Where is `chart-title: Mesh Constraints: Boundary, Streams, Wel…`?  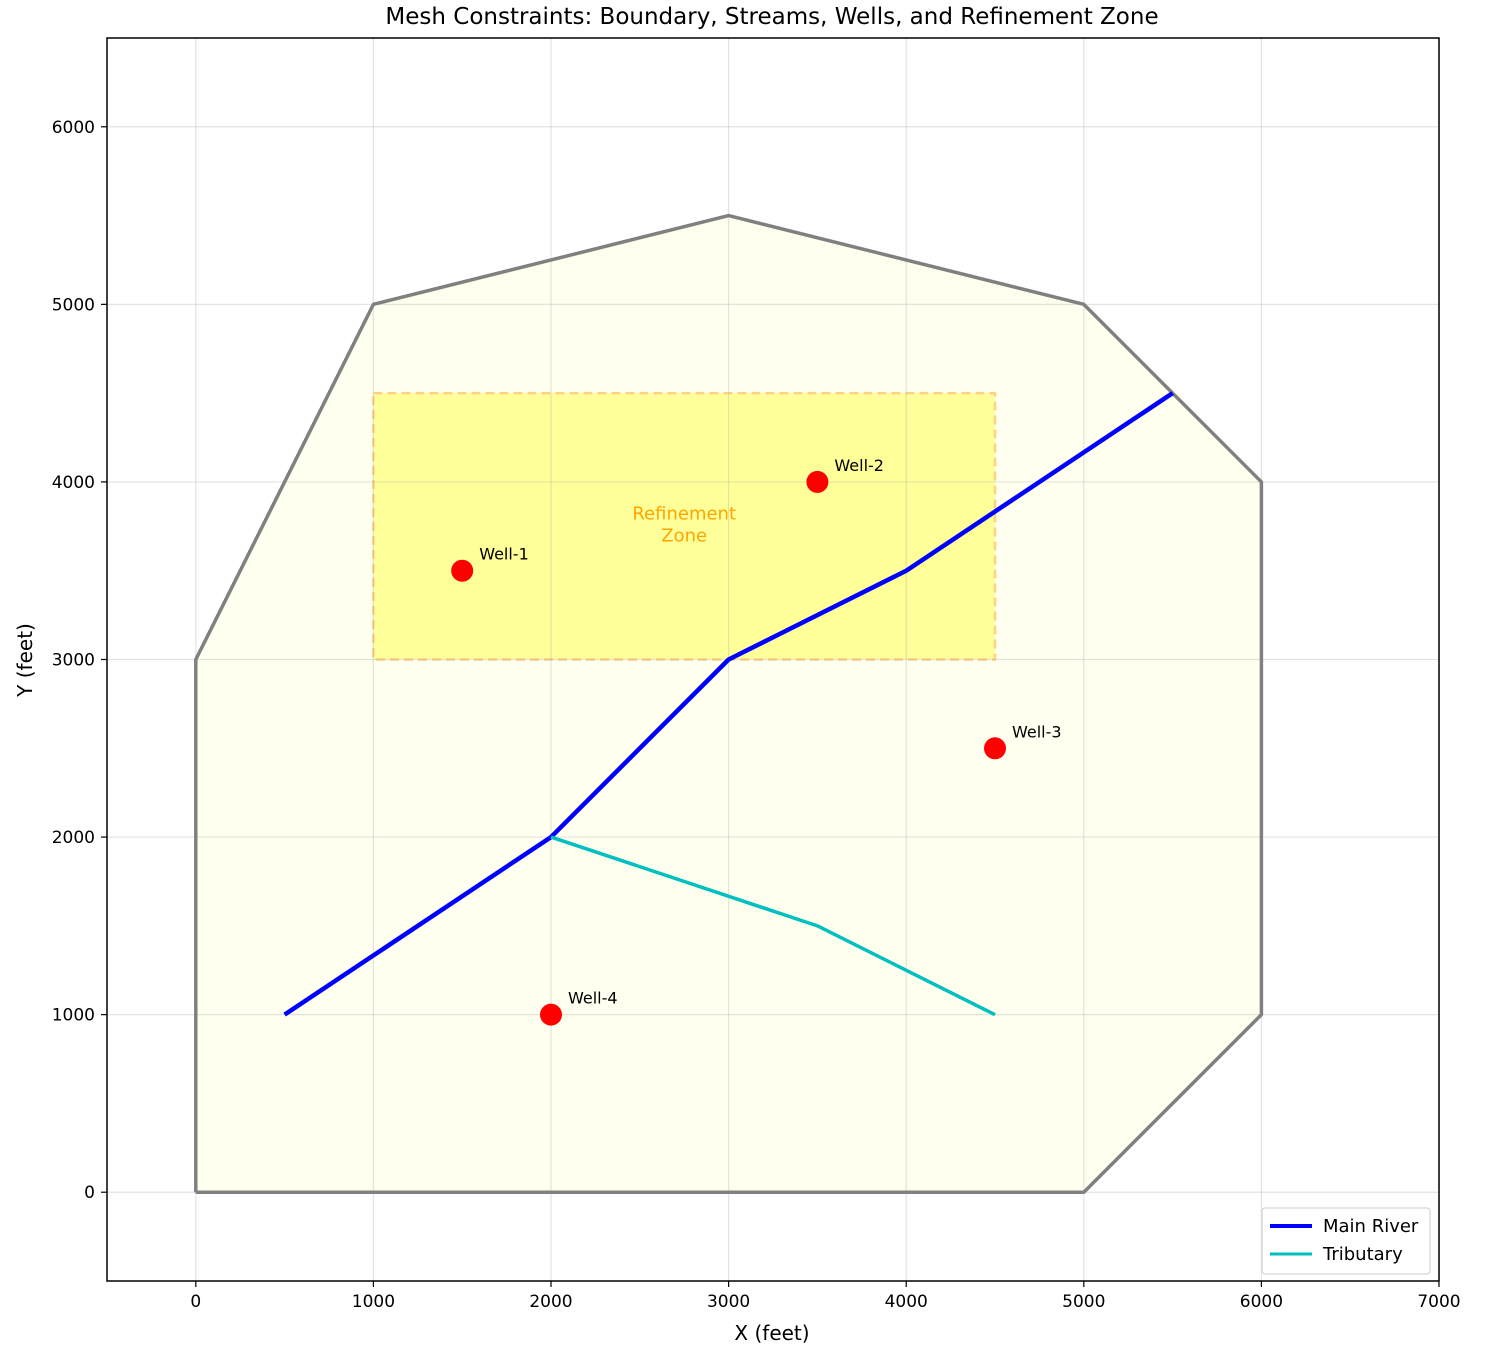
chart-title: Mesh Constraints: Boundary, Streams, Wel… is located at coordinates (771, 17).